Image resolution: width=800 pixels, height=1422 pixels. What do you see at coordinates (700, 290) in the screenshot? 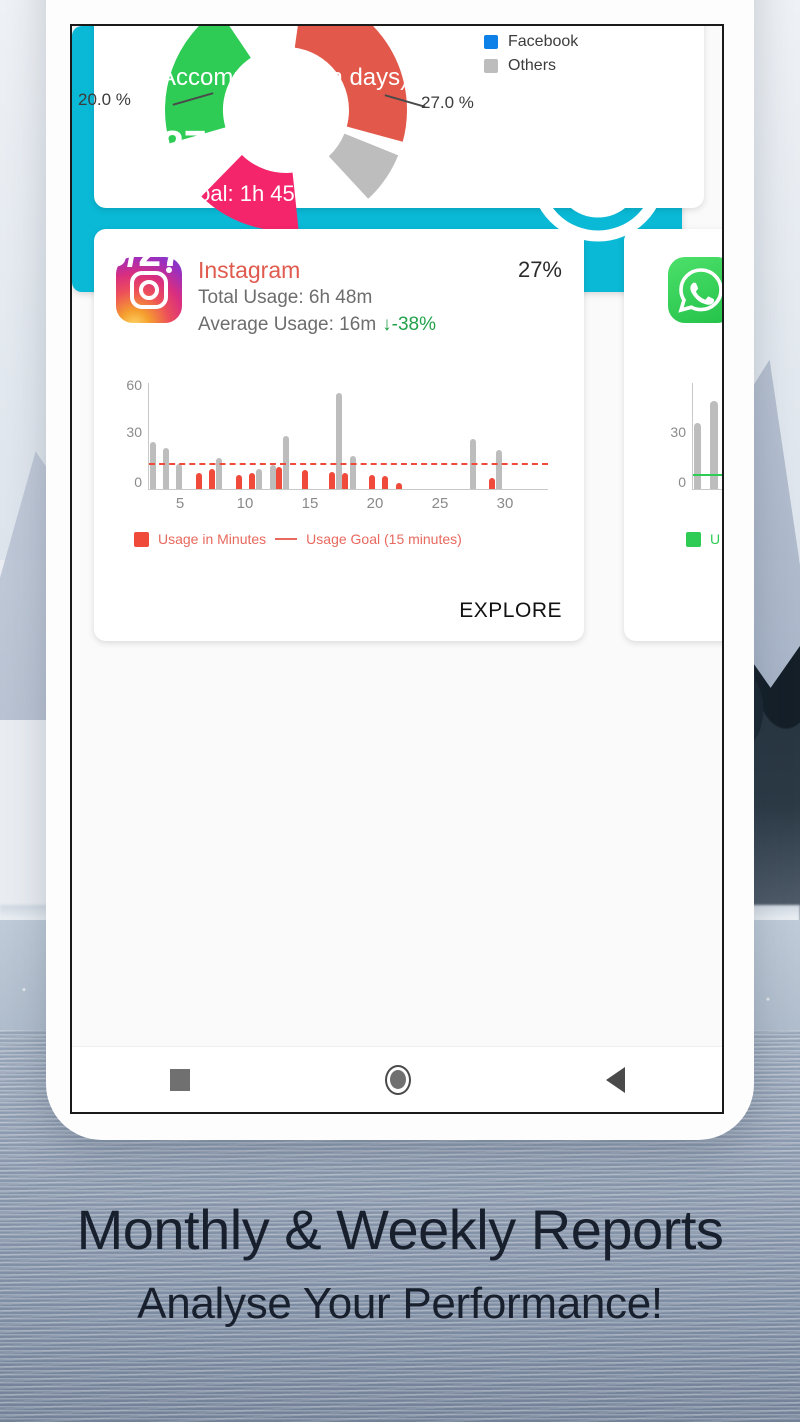
I see `whatsapp-glyph` at bounding box center [700, 290].